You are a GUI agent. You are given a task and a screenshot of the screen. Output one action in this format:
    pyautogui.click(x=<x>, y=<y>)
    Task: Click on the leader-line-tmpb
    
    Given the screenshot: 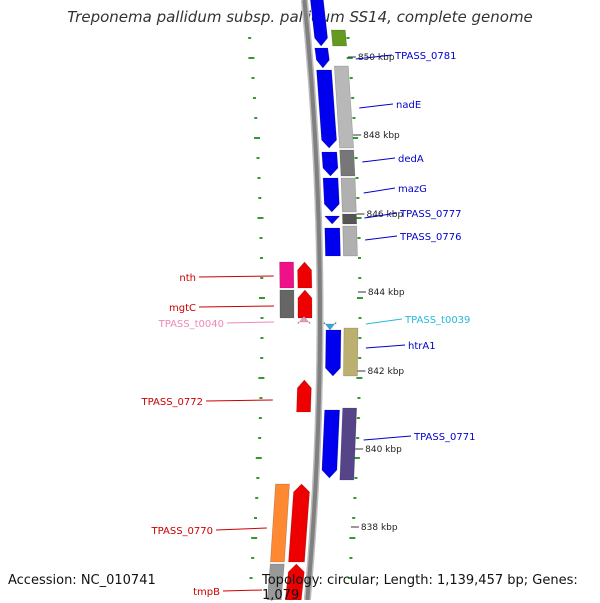 What is the action you would take?
    pyautogui.click(x=242, y=590)
    